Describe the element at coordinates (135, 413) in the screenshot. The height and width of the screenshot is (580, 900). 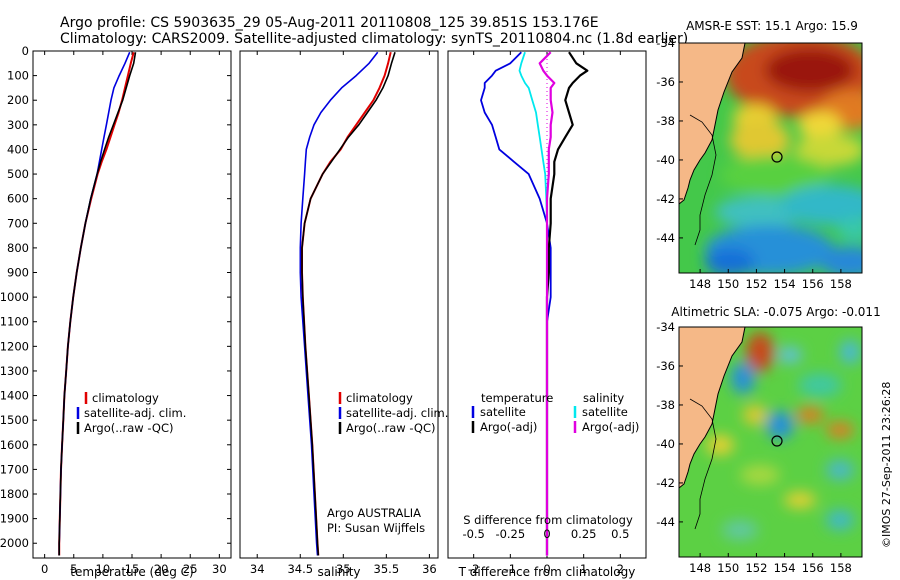
I see `legend-satellite: satellite-adj. clim.` at that location.